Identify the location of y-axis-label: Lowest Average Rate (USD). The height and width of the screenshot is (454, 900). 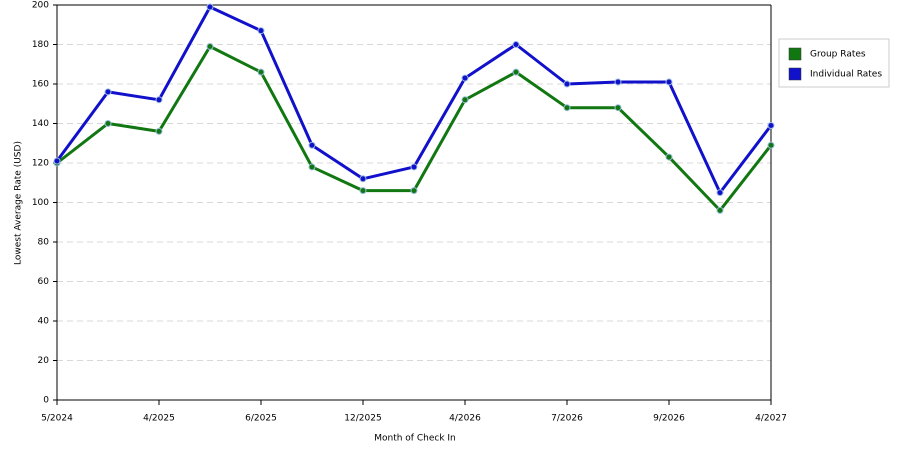
(19, 203).